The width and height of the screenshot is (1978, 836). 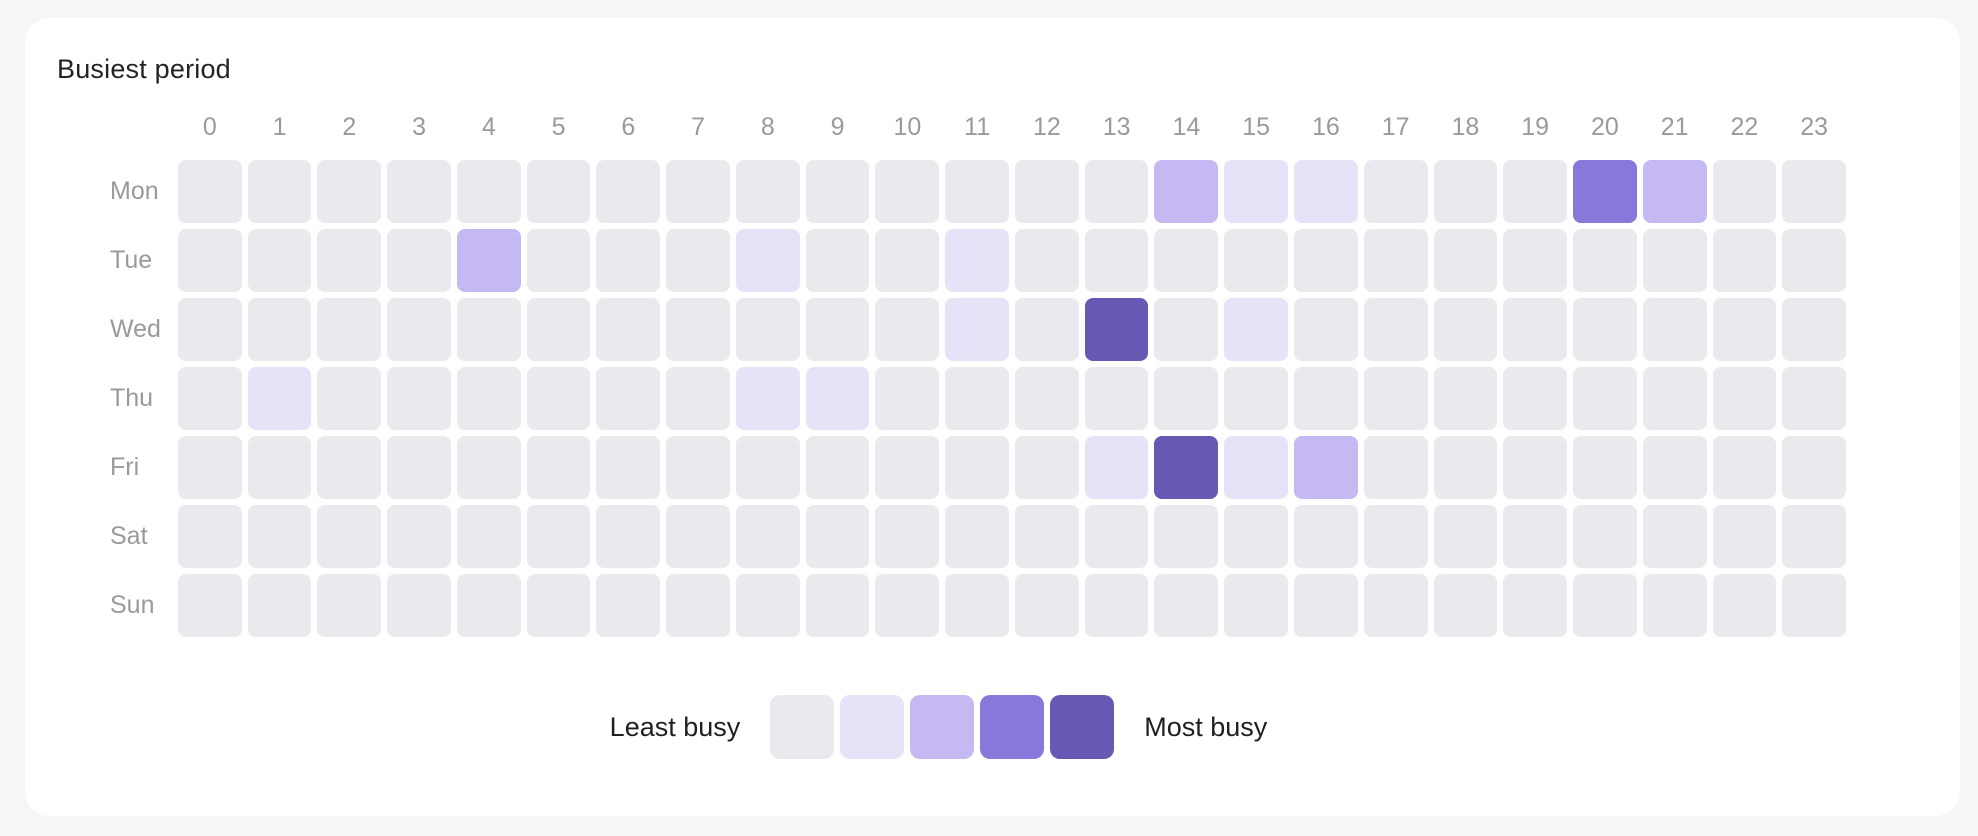 What do you see at coordinates (938, 191) in the screenshot?
I see `heatmap-row-mon: Mon` at bounding box center [938, 191].